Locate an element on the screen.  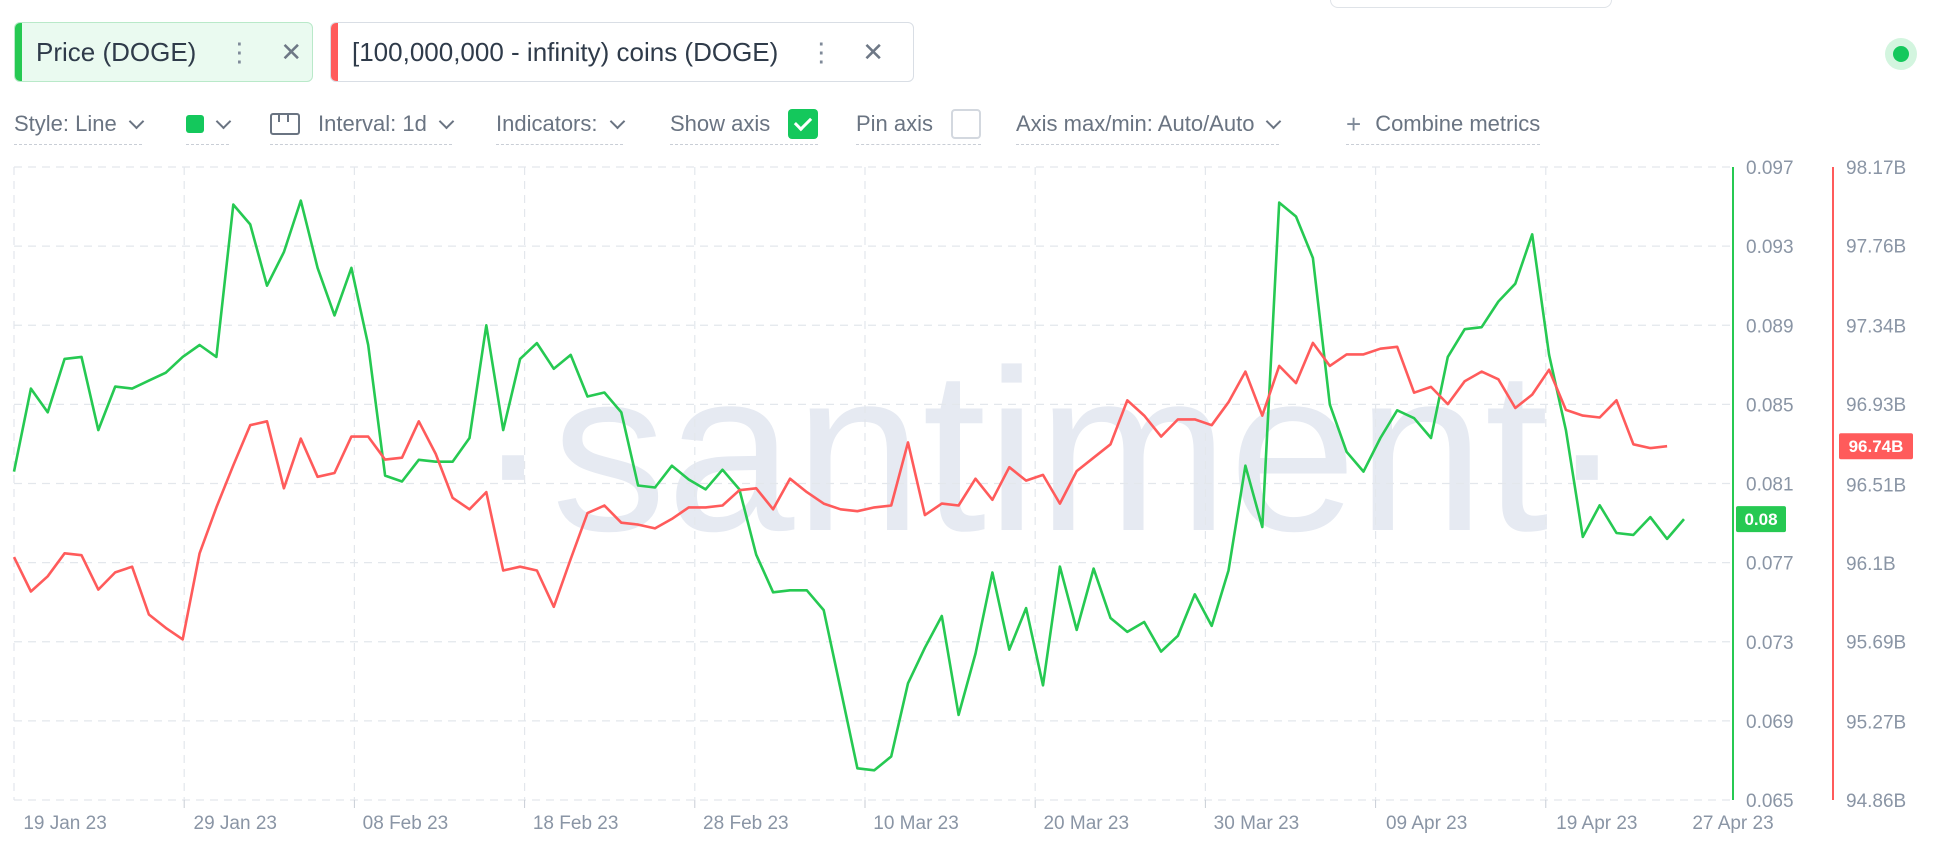
combine-metrics-button: + Combine metrics is located at coordinates (1443, 124).